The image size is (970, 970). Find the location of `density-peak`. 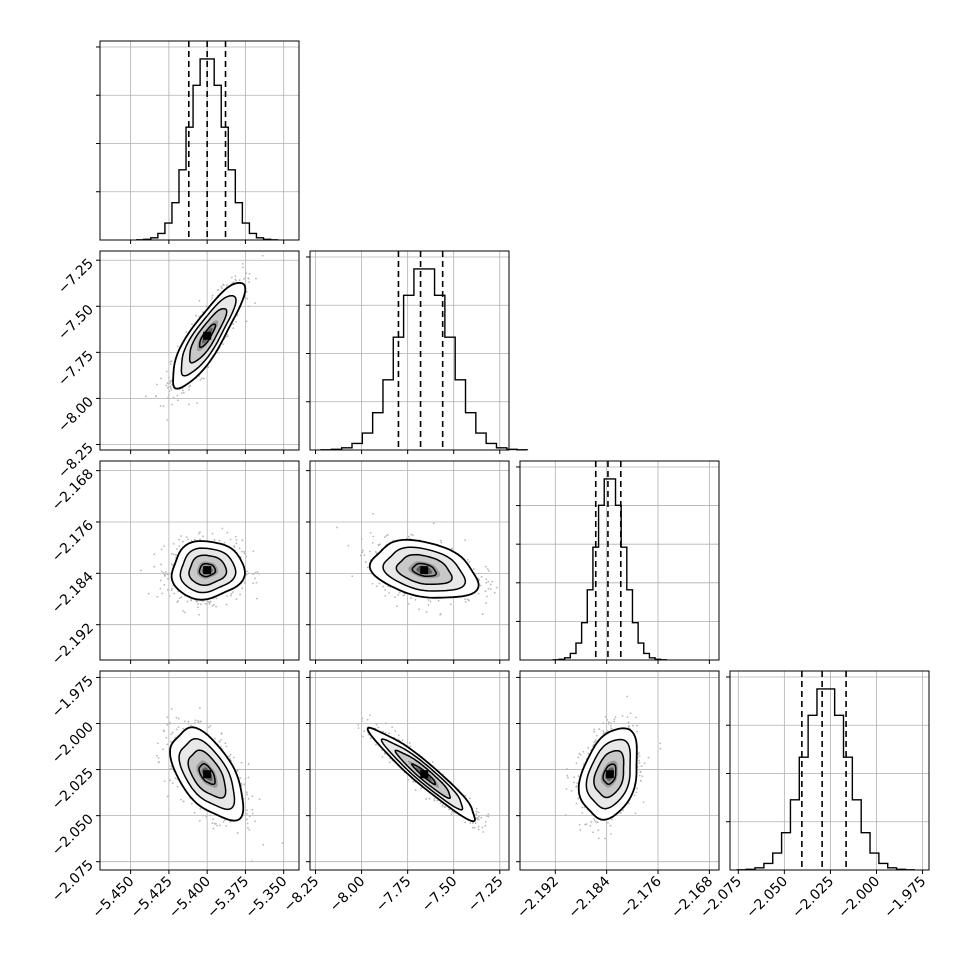

density-peak is located at coordinates (207, 335).